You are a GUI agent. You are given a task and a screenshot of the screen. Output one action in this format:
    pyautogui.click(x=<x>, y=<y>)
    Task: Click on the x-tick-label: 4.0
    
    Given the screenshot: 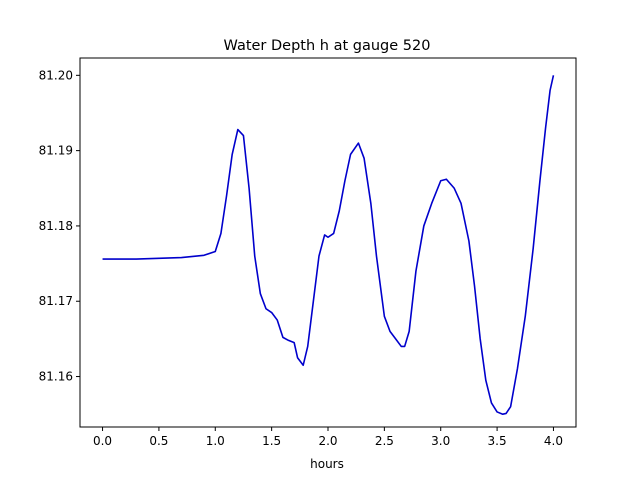 What is the action you would take?
    pyautogui.click(x=553, y=441)
    